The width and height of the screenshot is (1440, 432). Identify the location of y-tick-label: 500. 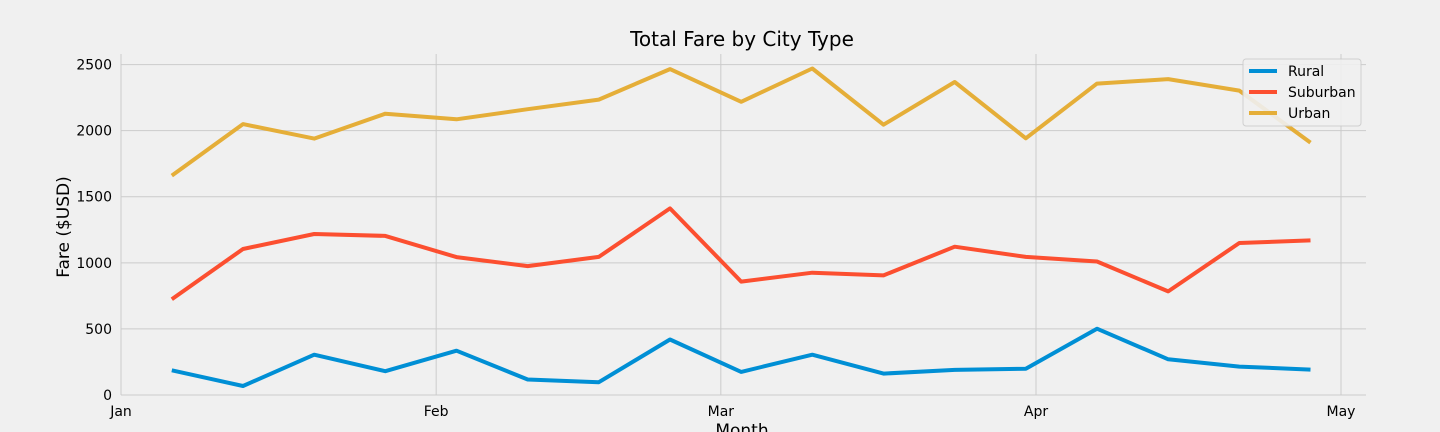
(98, 330).